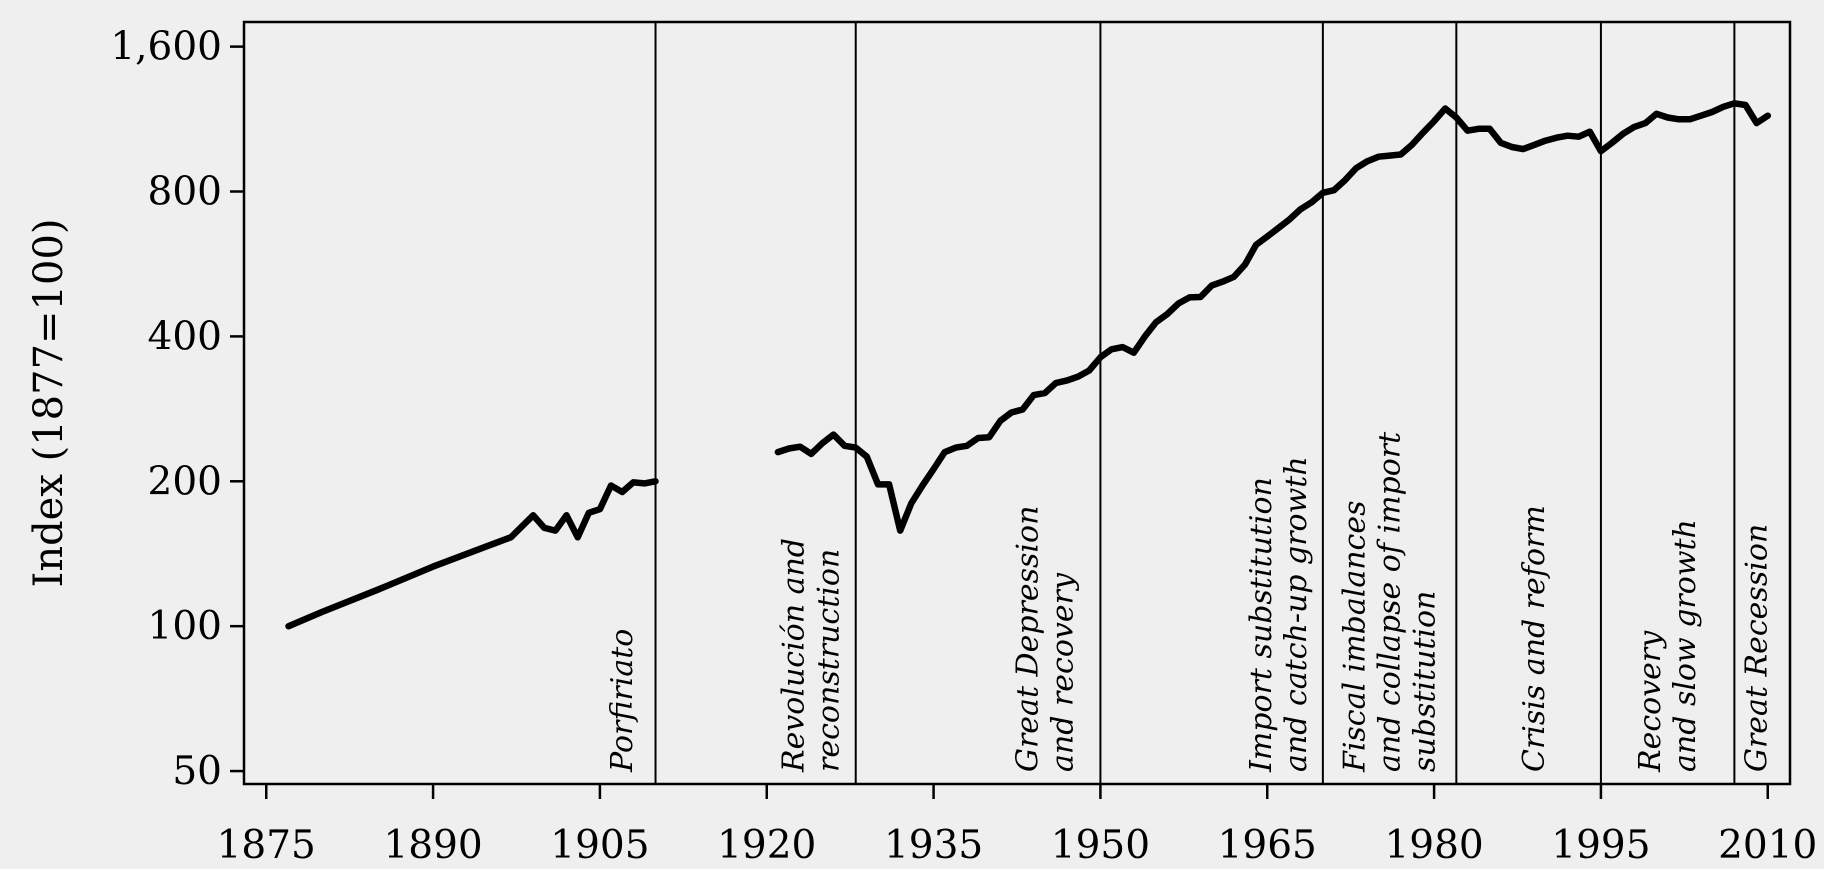  I want to click on period-label: and slow growth, so click(1685, 645).